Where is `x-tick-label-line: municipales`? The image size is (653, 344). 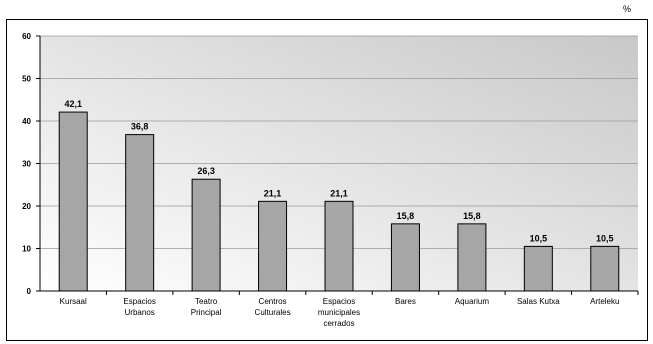 x-tick-label-line: municipales is located at coordinates (339, 312).